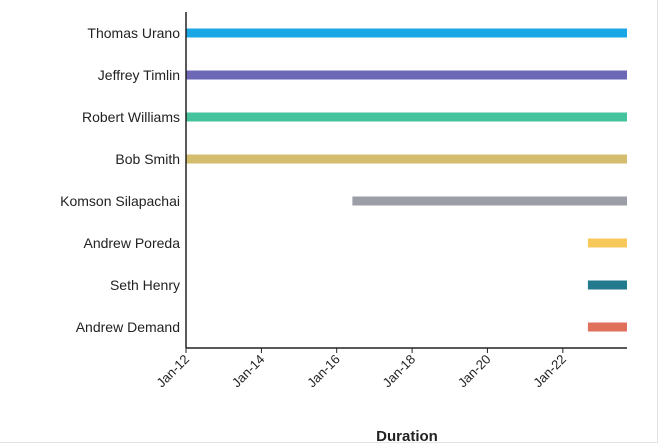 The image size is (659, 444). Describe the element at coordinates (406, 75) in the screenshot. I see `bar-jeffrey-timlin` at that location.